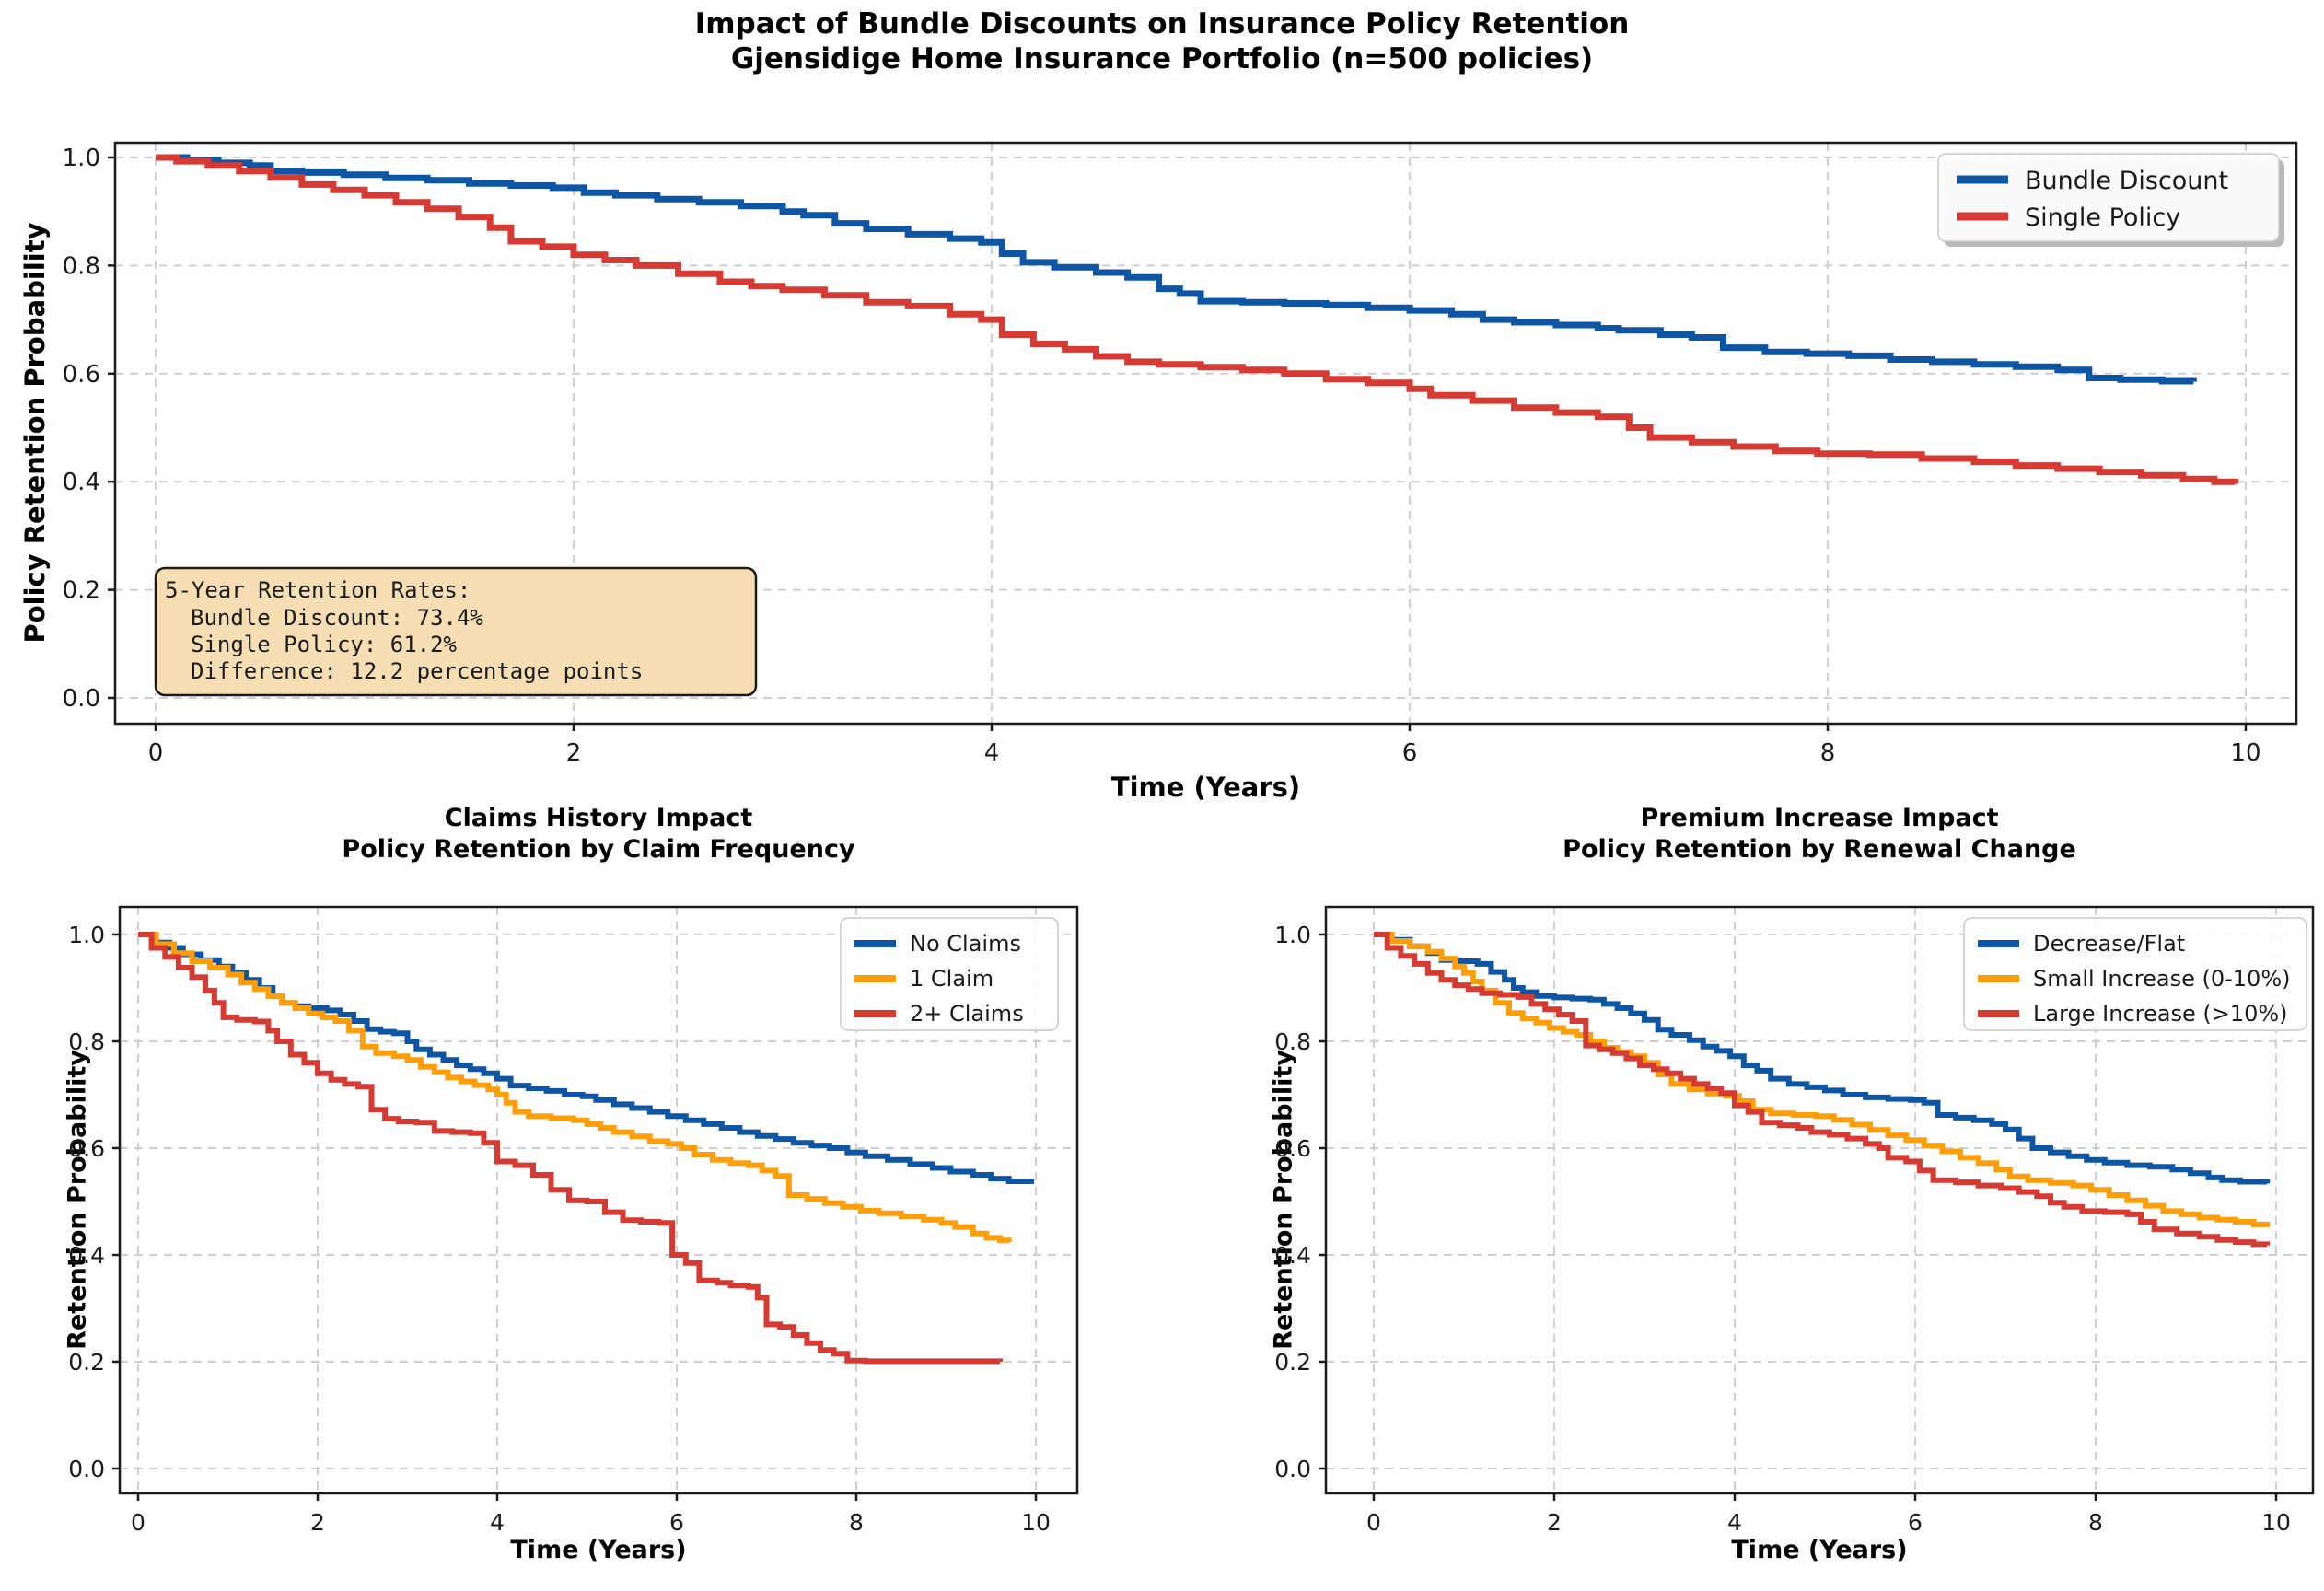 This screenshot has height=1591, width=2324. I want to click on main-legend-box, so click(2108, 197).